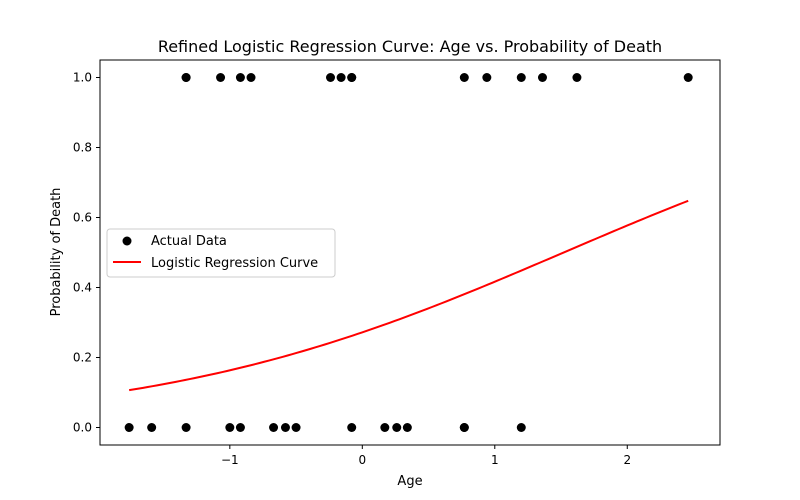  What do you see at coordinates (234, 263) in the screenshot?
I see `legend-label-logistic-curve: Logistic Regression Curve` at bounding box center [234, 263].